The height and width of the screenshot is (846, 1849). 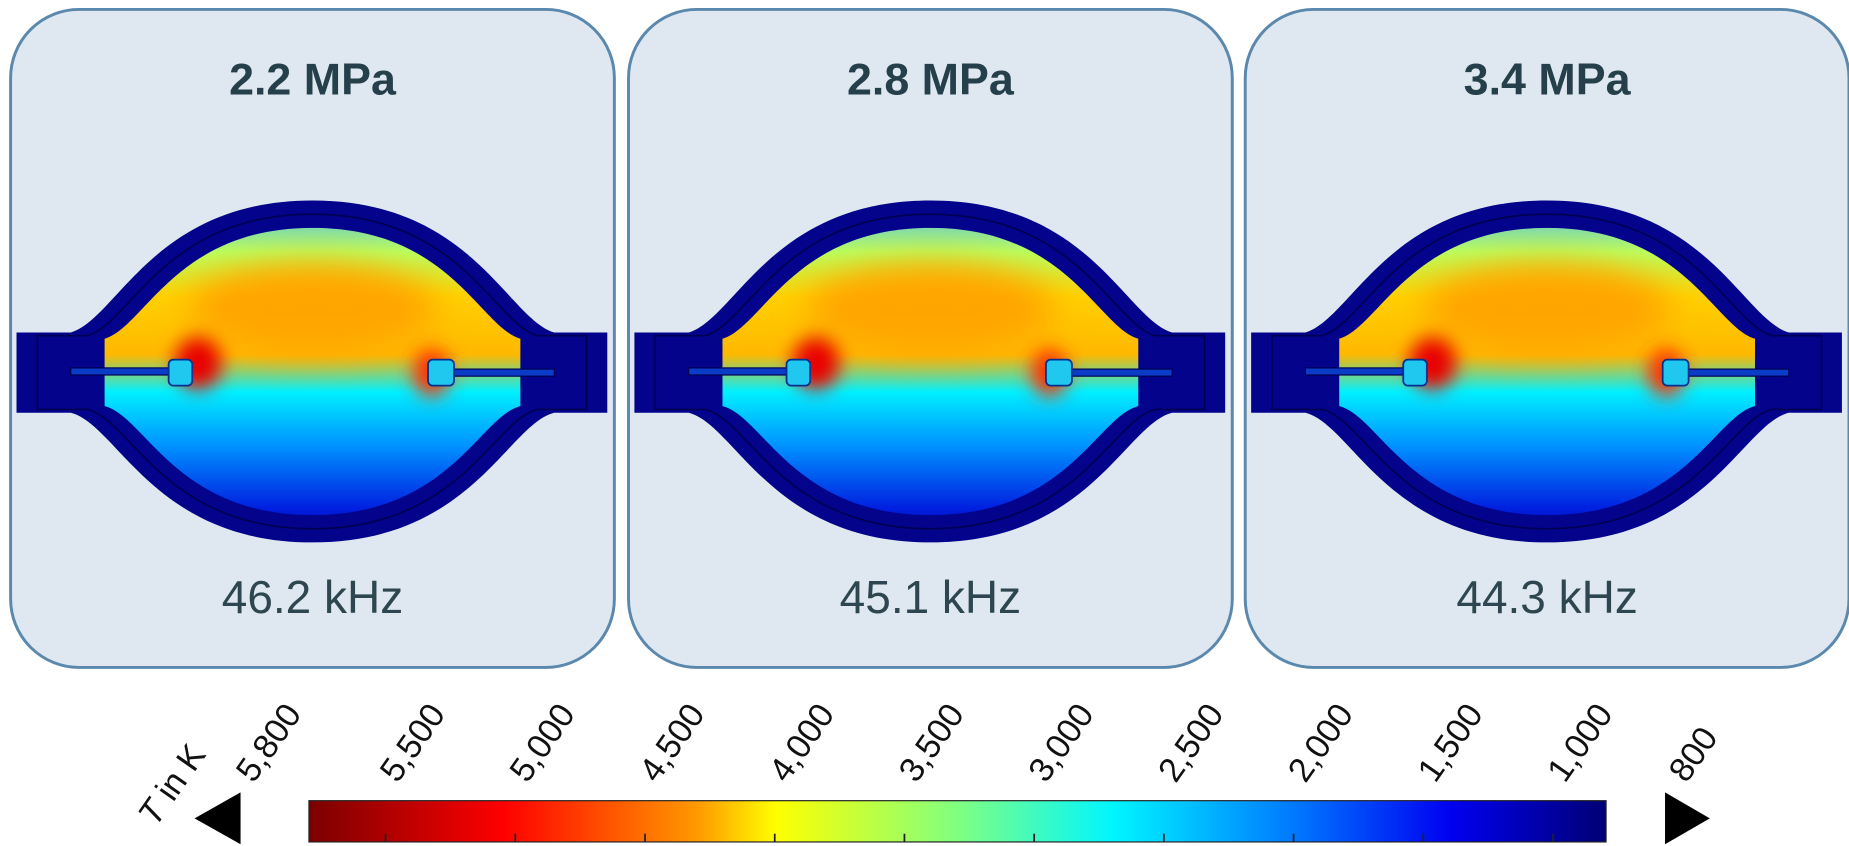 I want to click on frequency-label: 46.2 kHz, so click(x=312, y=597).